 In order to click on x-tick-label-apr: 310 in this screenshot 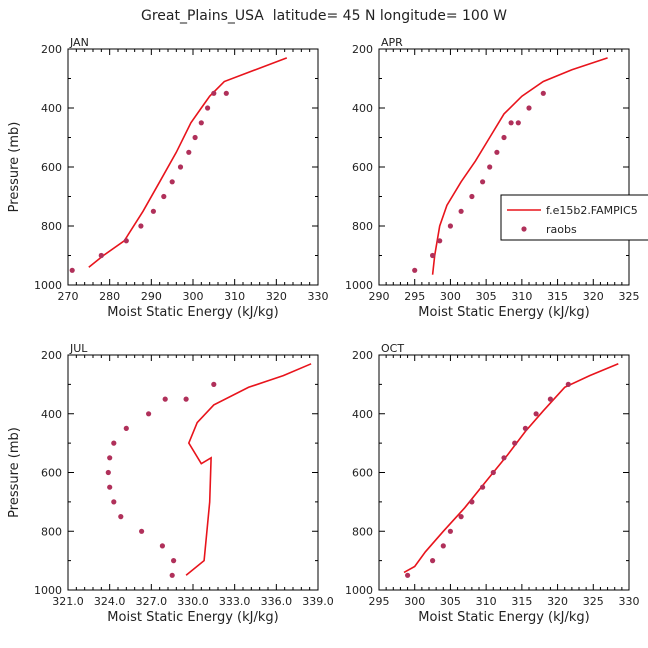, I will do `click(521, 296)`.